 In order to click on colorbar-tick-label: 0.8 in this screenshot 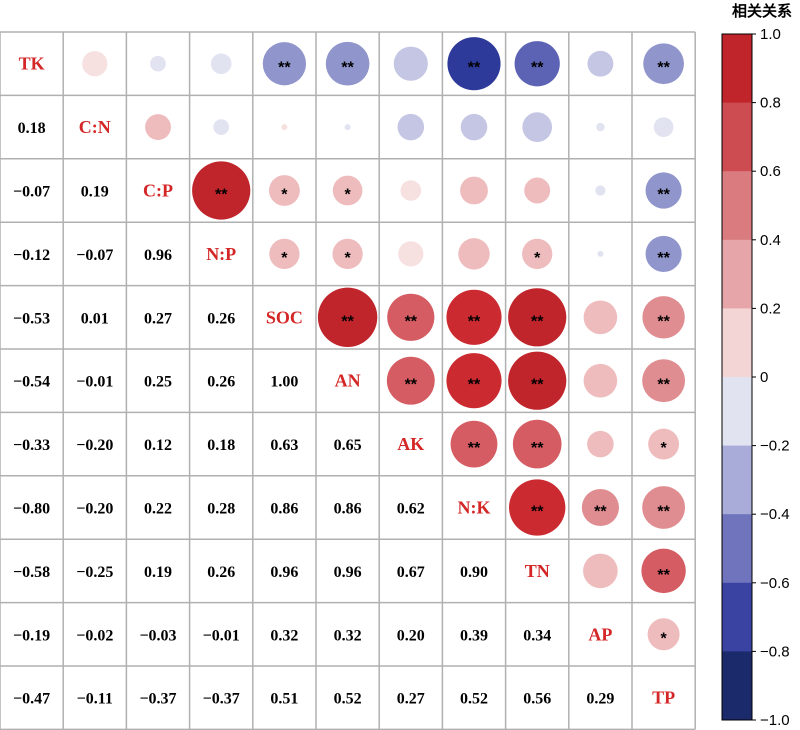, I will do `click(770, 103)`.